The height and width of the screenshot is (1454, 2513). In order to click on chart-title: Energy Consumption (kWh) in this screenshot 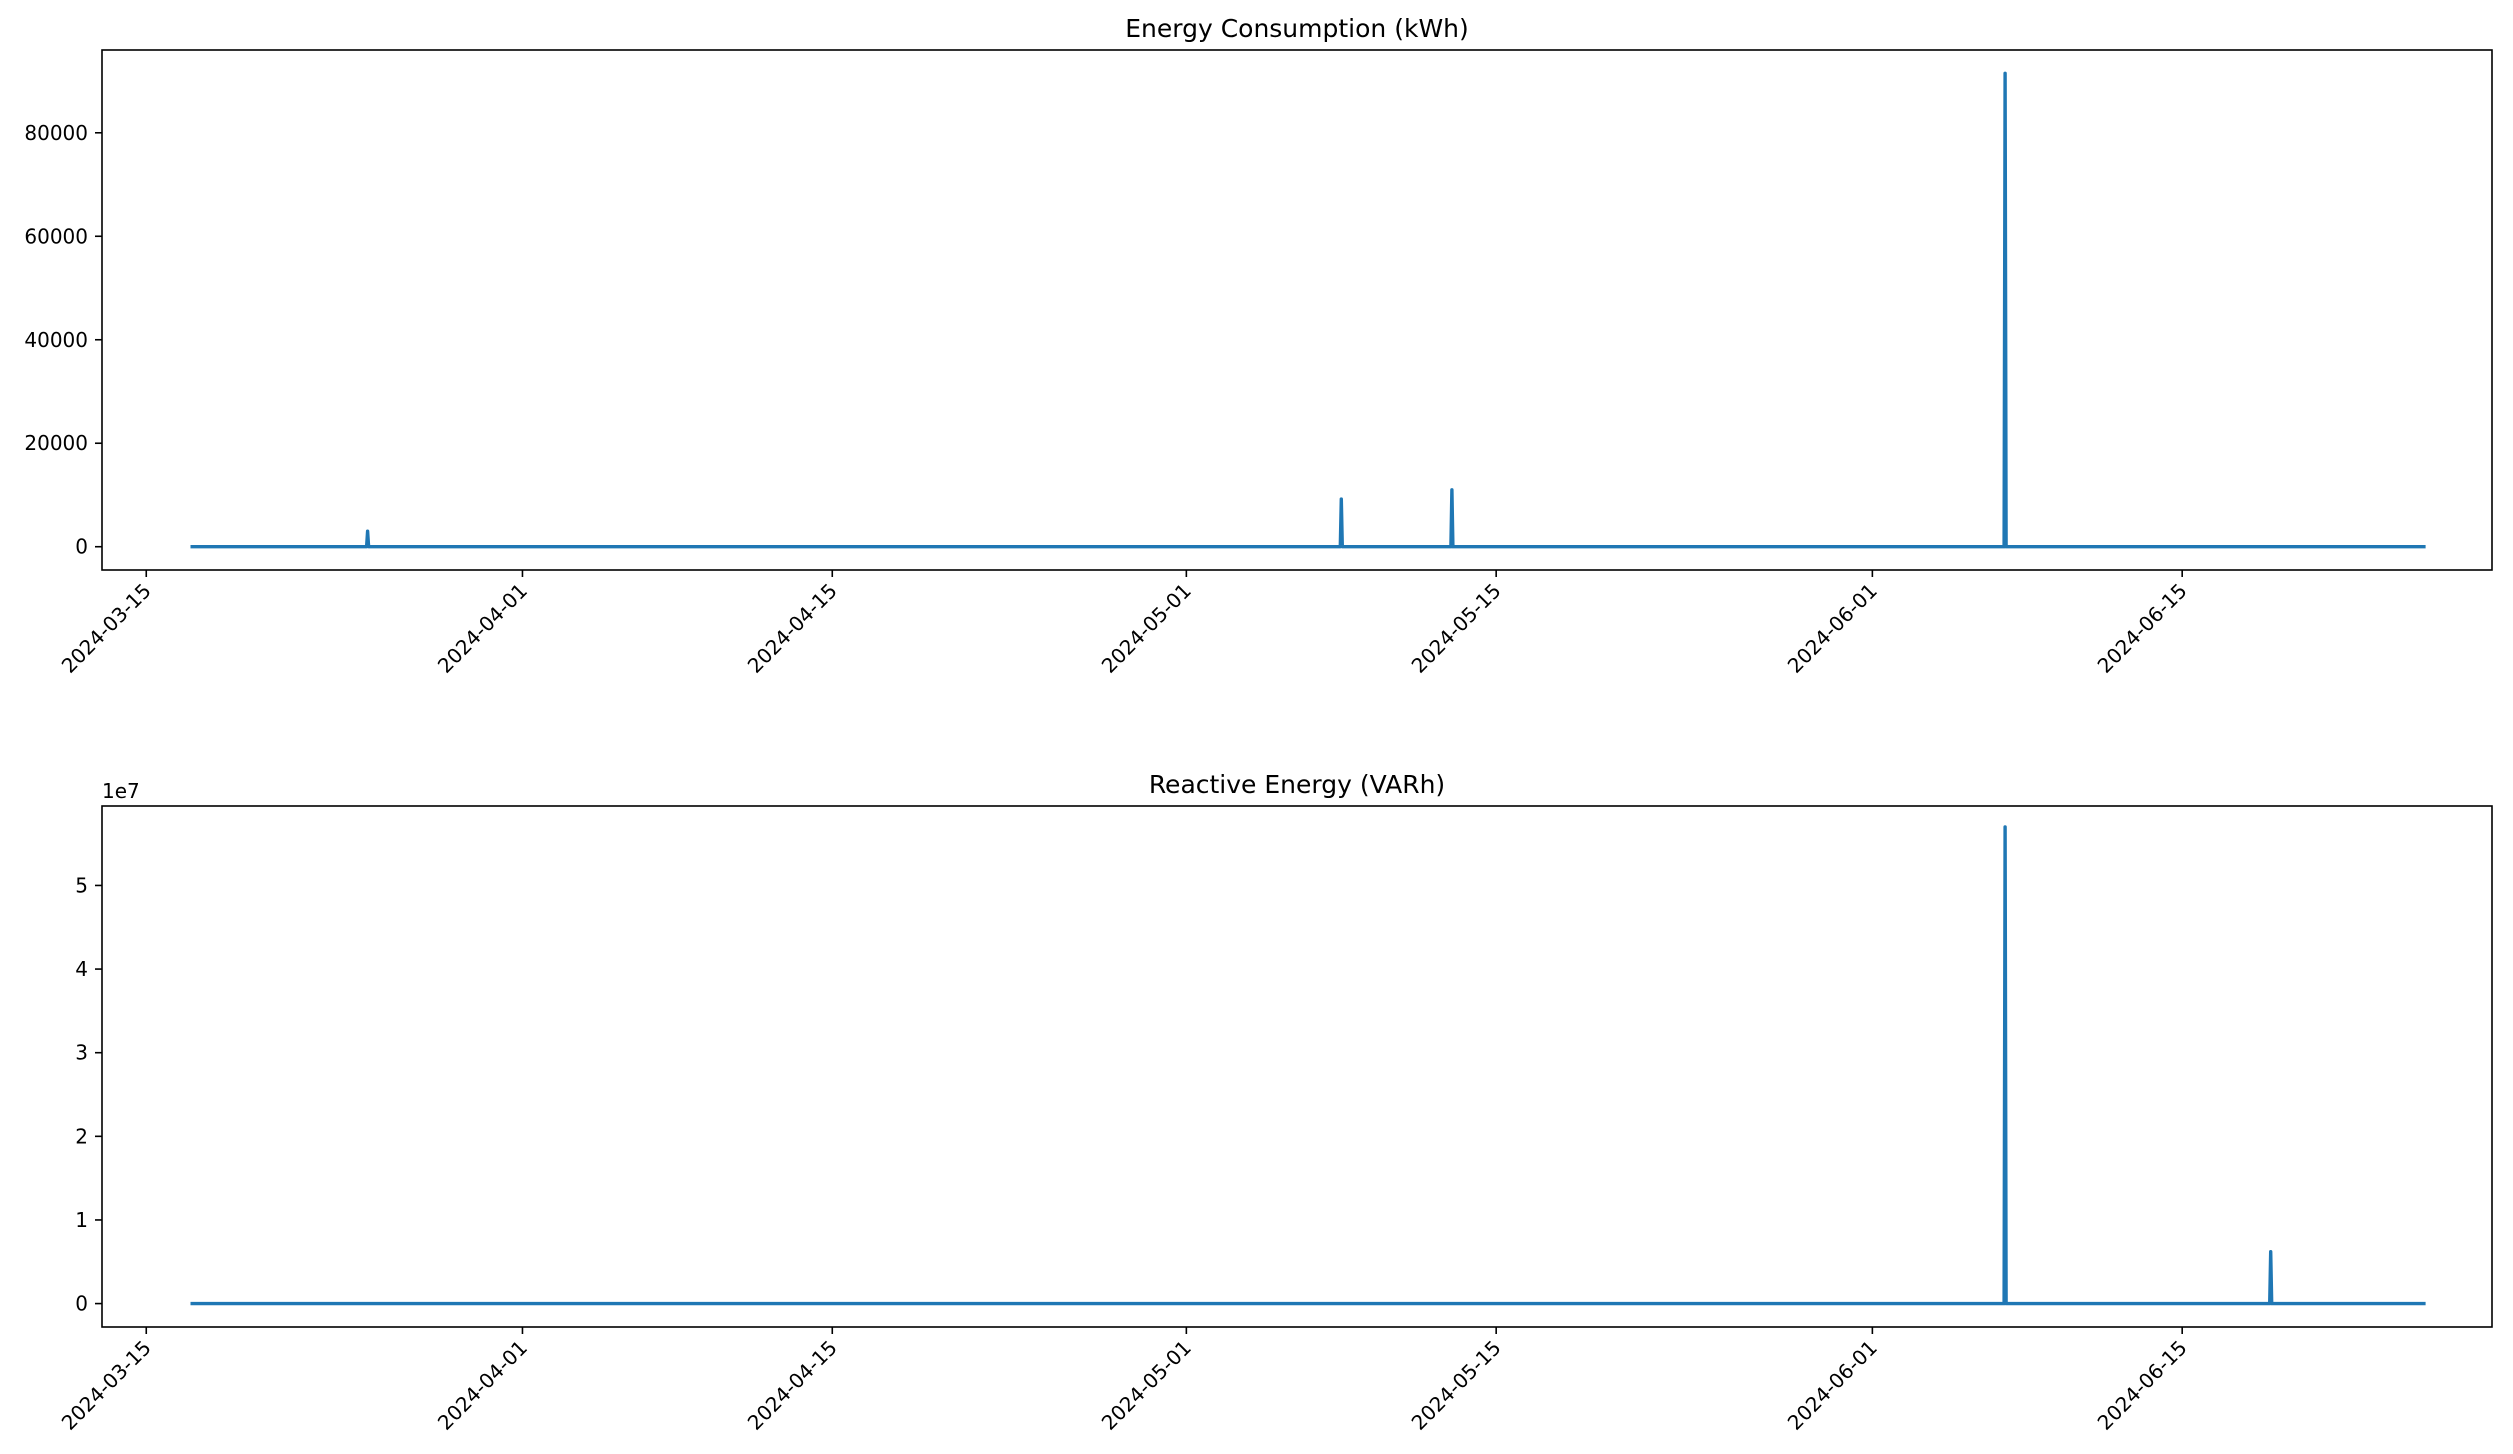, I will do `click(1297, 28)`.